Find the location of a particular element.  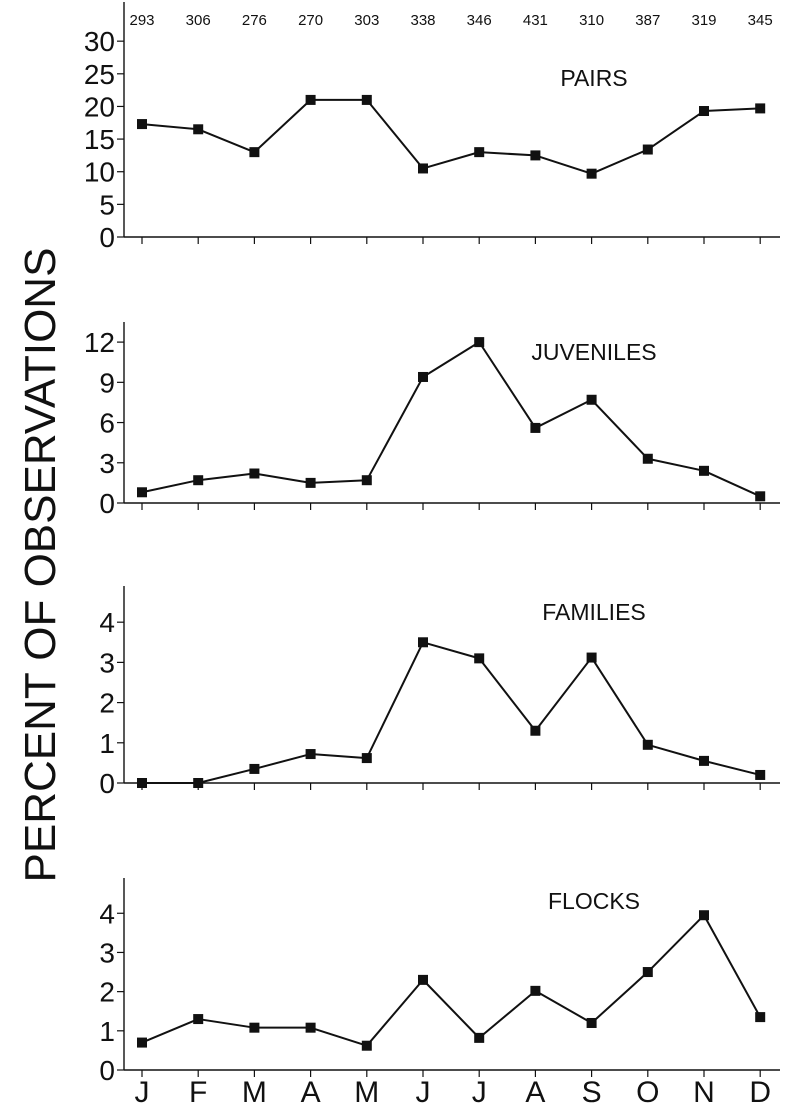

panel-title: JUVENILES is located at coordinates (593, 352).